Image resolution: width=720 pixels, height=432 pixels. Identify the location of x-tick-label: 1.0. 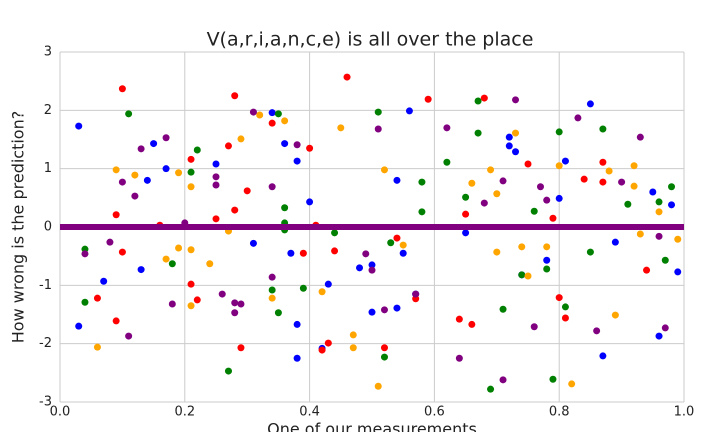
(684, 412).